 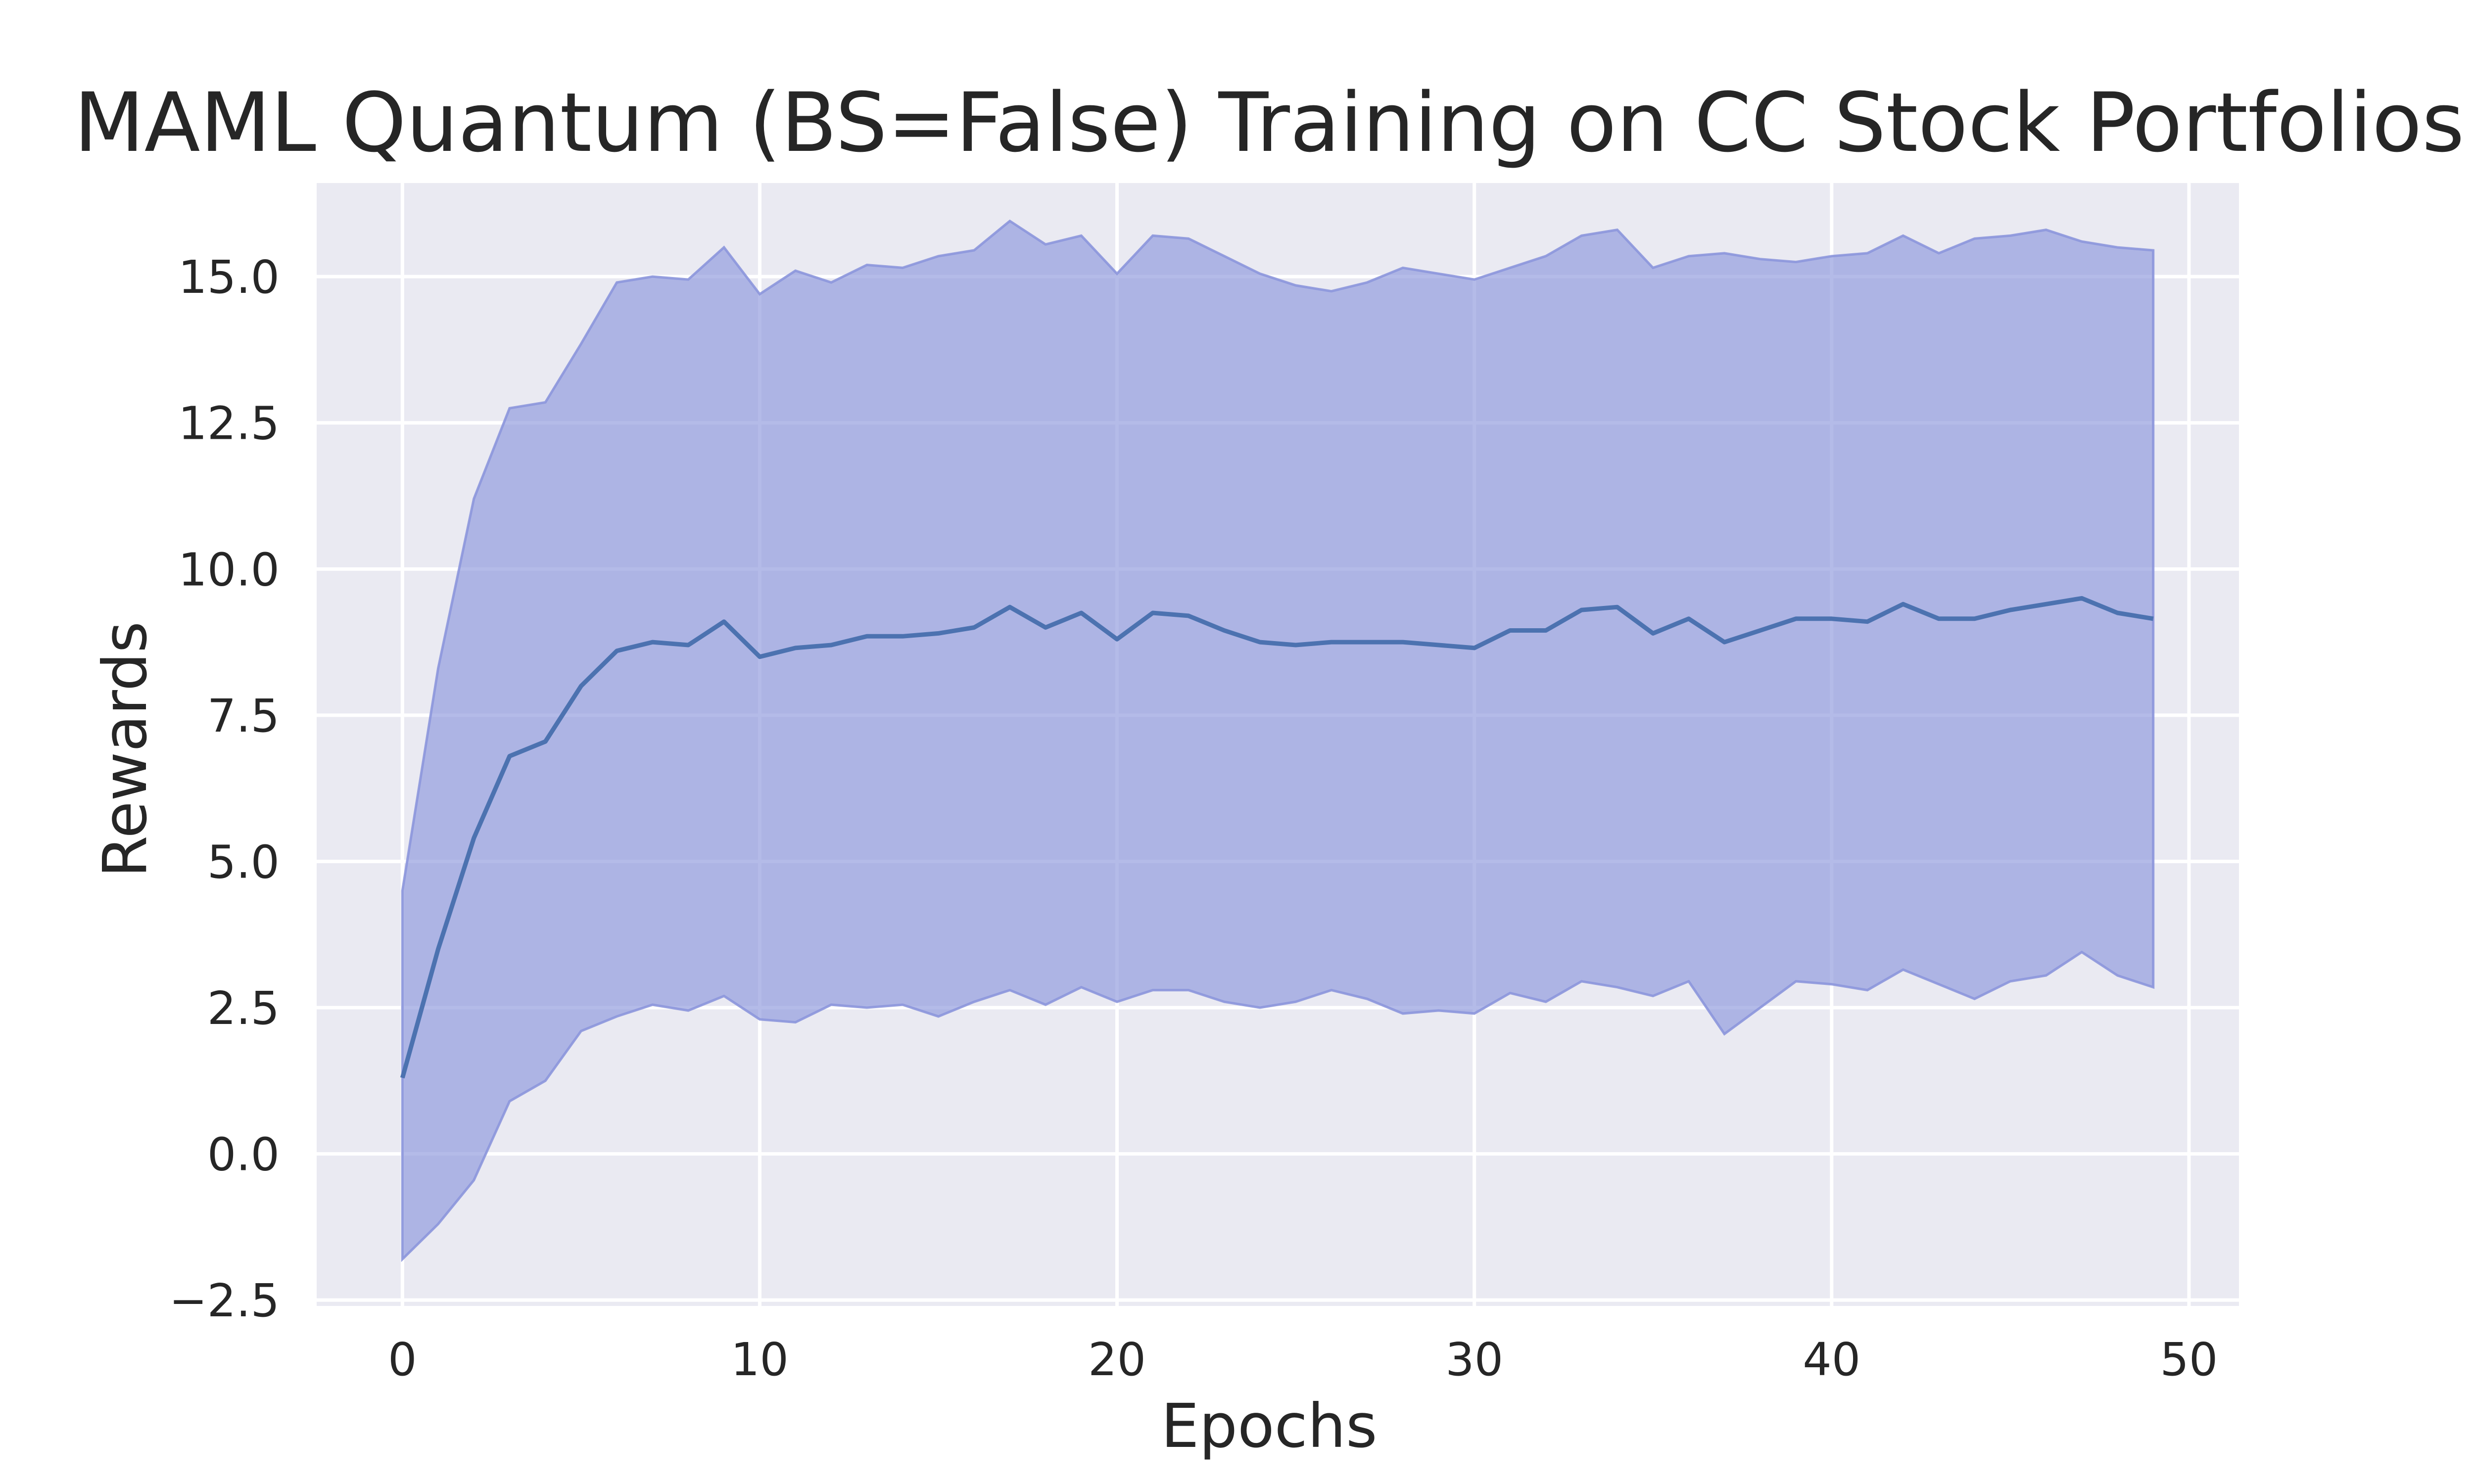 What do you see at coordinates (403, 1359) in the screenshot?
I see `x-tick-label: 0` at bounding box center [403, 1359].